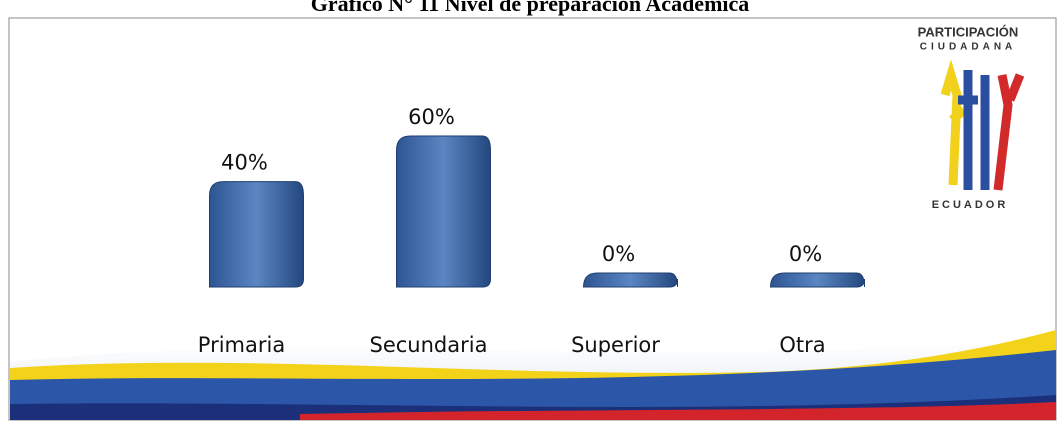  I want to click on logo-text: PARTICIPACIÓN, so click(968, 31).